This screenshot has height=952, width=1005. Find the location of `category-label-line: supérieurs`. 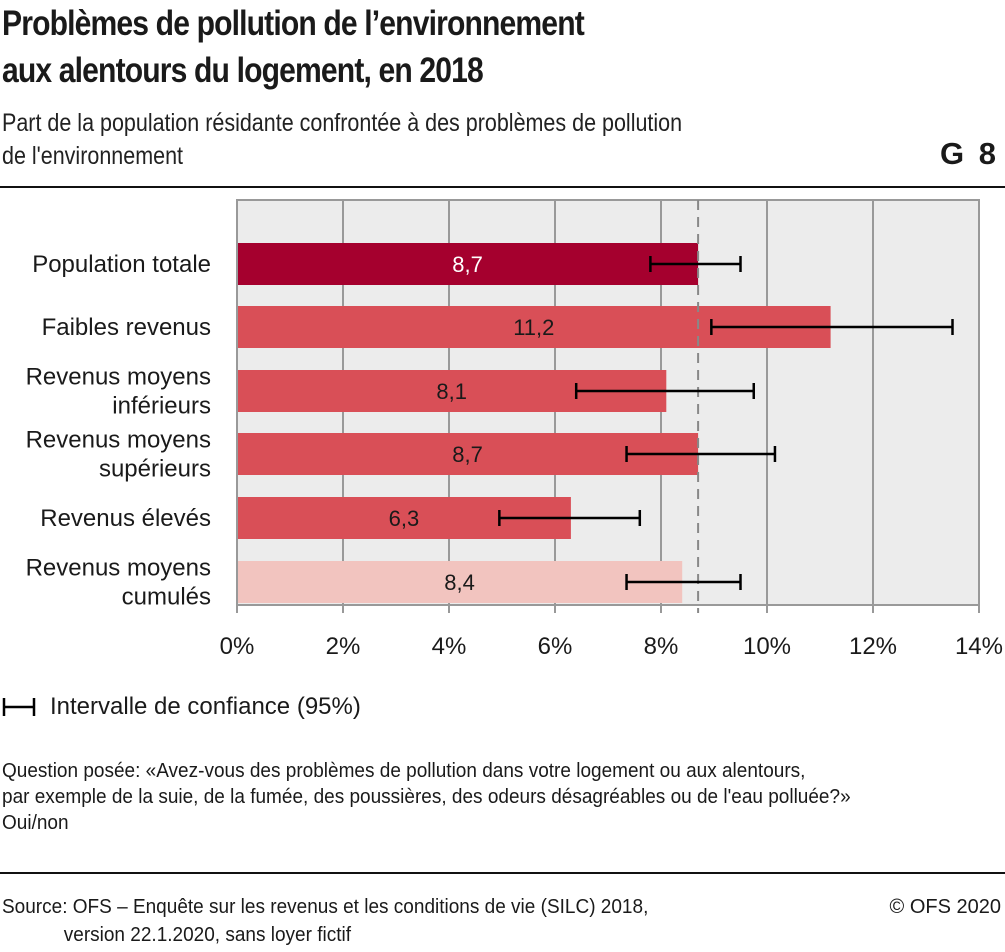

category-label-line: supérieurs is located at coordinates (155, 469).